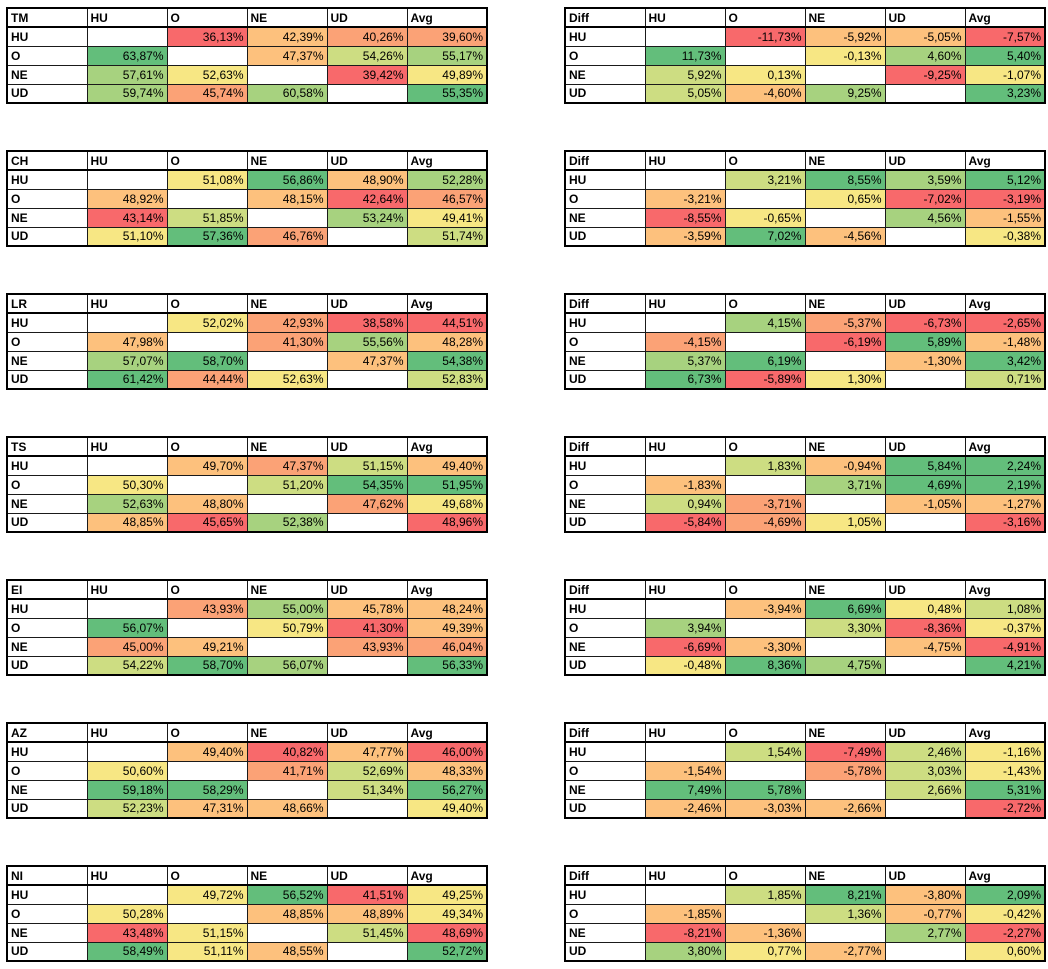  What do you see at coordinates (765, 646) in the screenshot?
I see `cell-value: -3,30%` at bounding box center [765, 646].